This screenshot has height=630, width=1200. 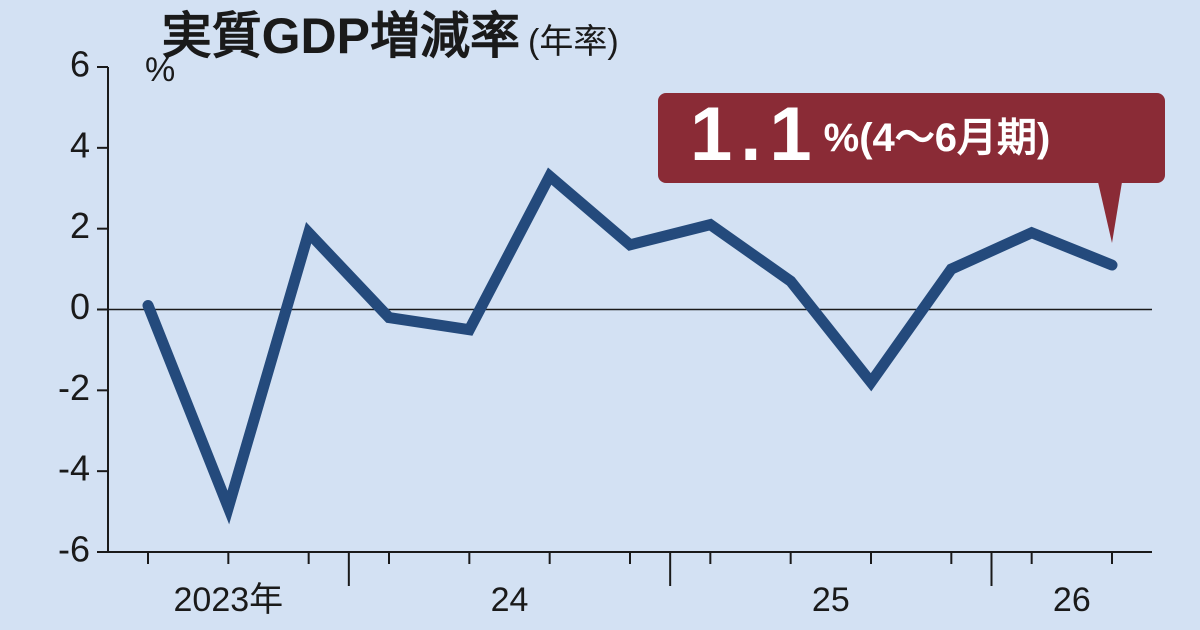 What do you see at coordinates (831, 600) in the screenshot?
I see `x-group-label: 25` at bounding box center [831, 600].